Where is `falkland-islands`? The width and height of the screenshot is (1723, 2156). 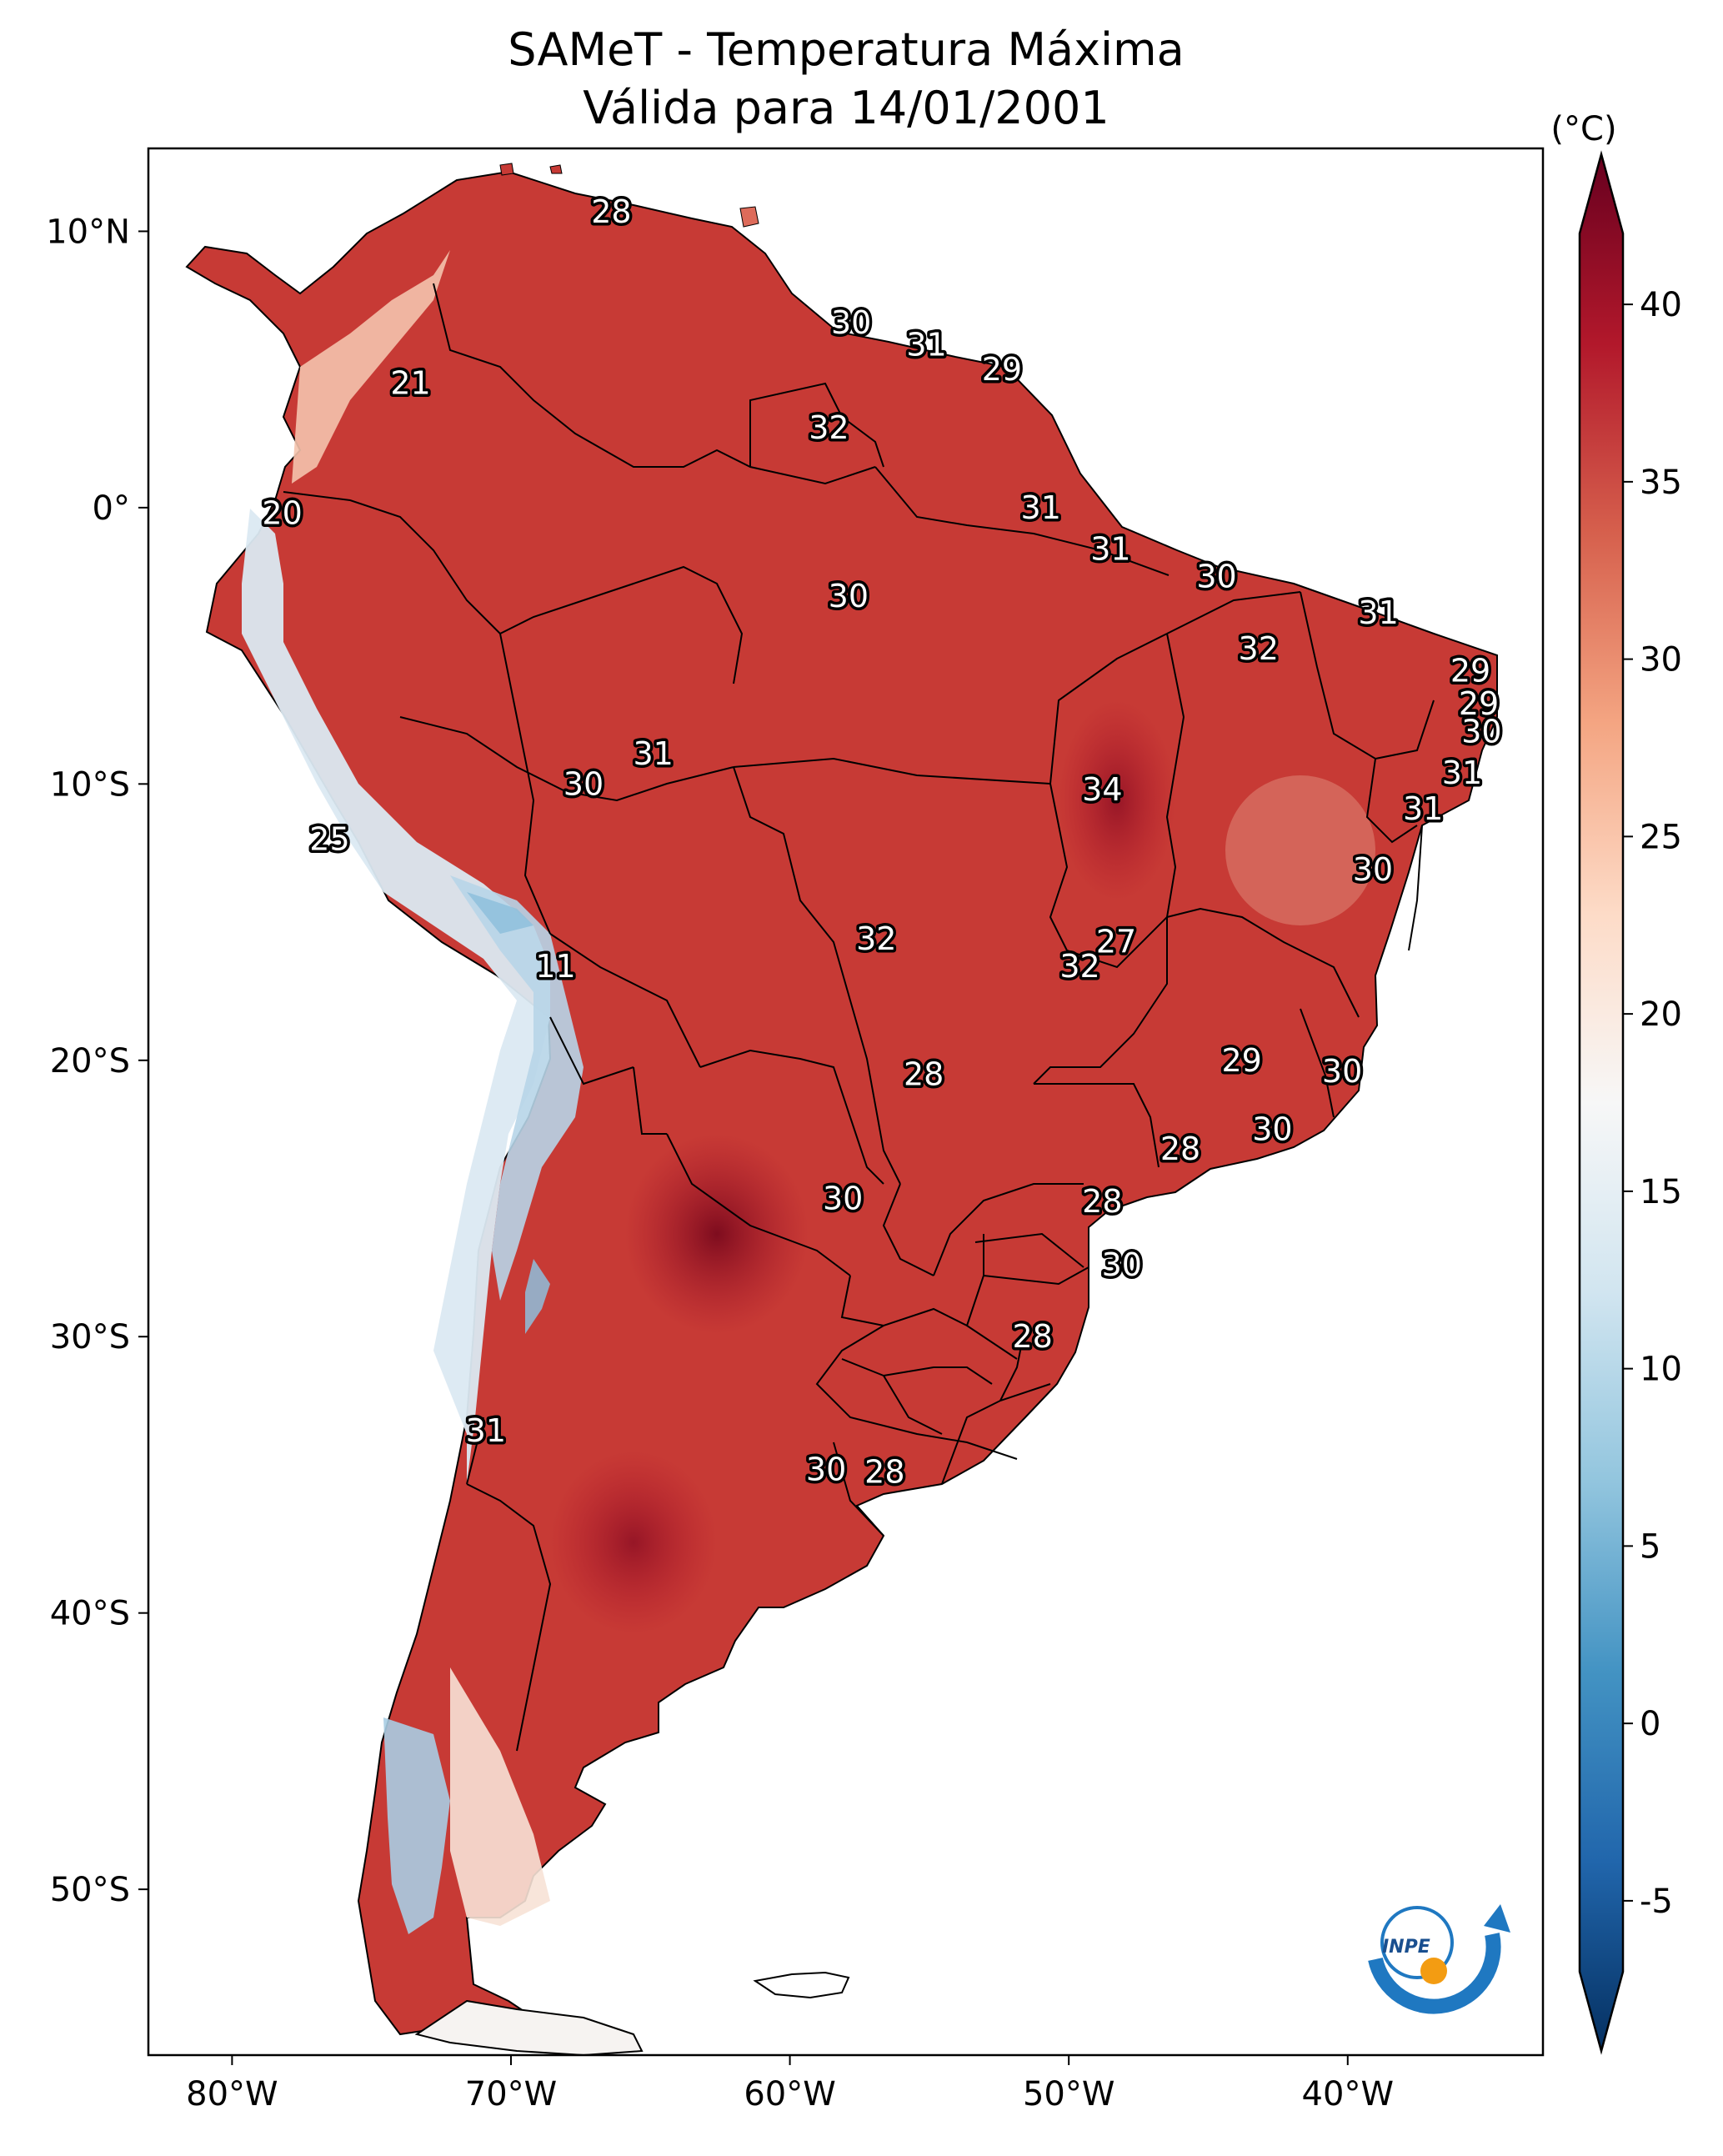
falkland-islands is located at coordinates (801, 1985).